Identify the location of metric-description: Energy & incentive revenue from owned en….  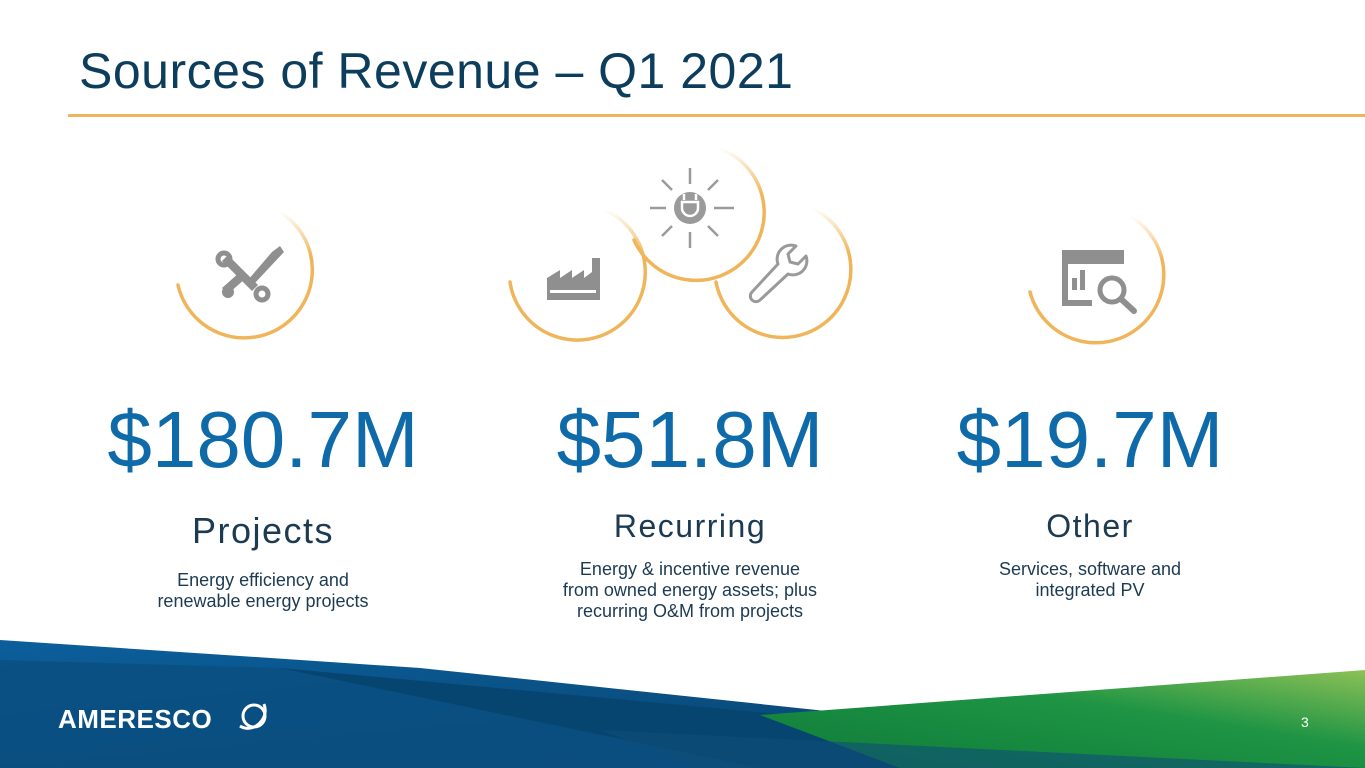
(690, 590).